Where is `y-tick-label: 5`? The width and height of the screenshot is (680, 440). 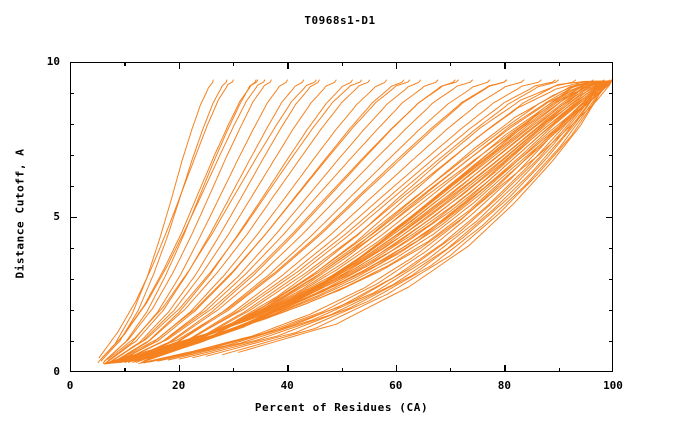 y-tick-label: 5 is located at coordinates (56, 216).